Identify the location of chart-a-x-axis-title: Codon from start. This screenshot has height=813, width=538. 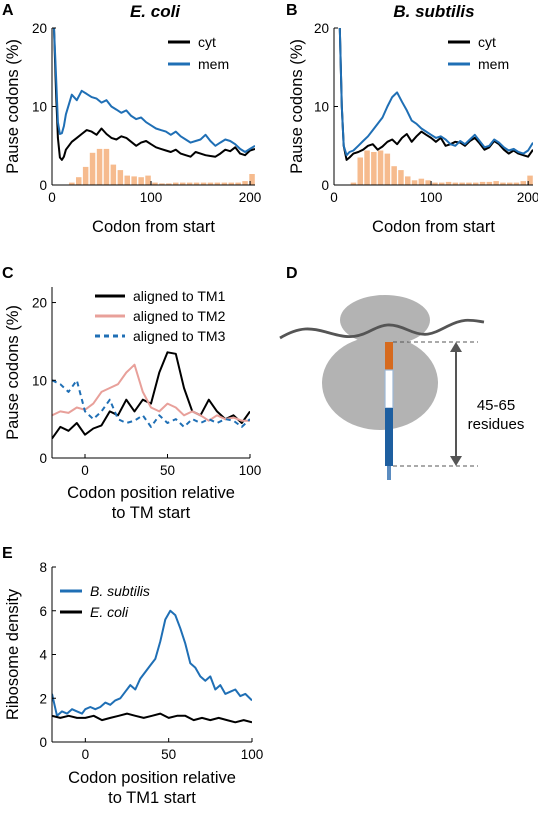
(153, 227).